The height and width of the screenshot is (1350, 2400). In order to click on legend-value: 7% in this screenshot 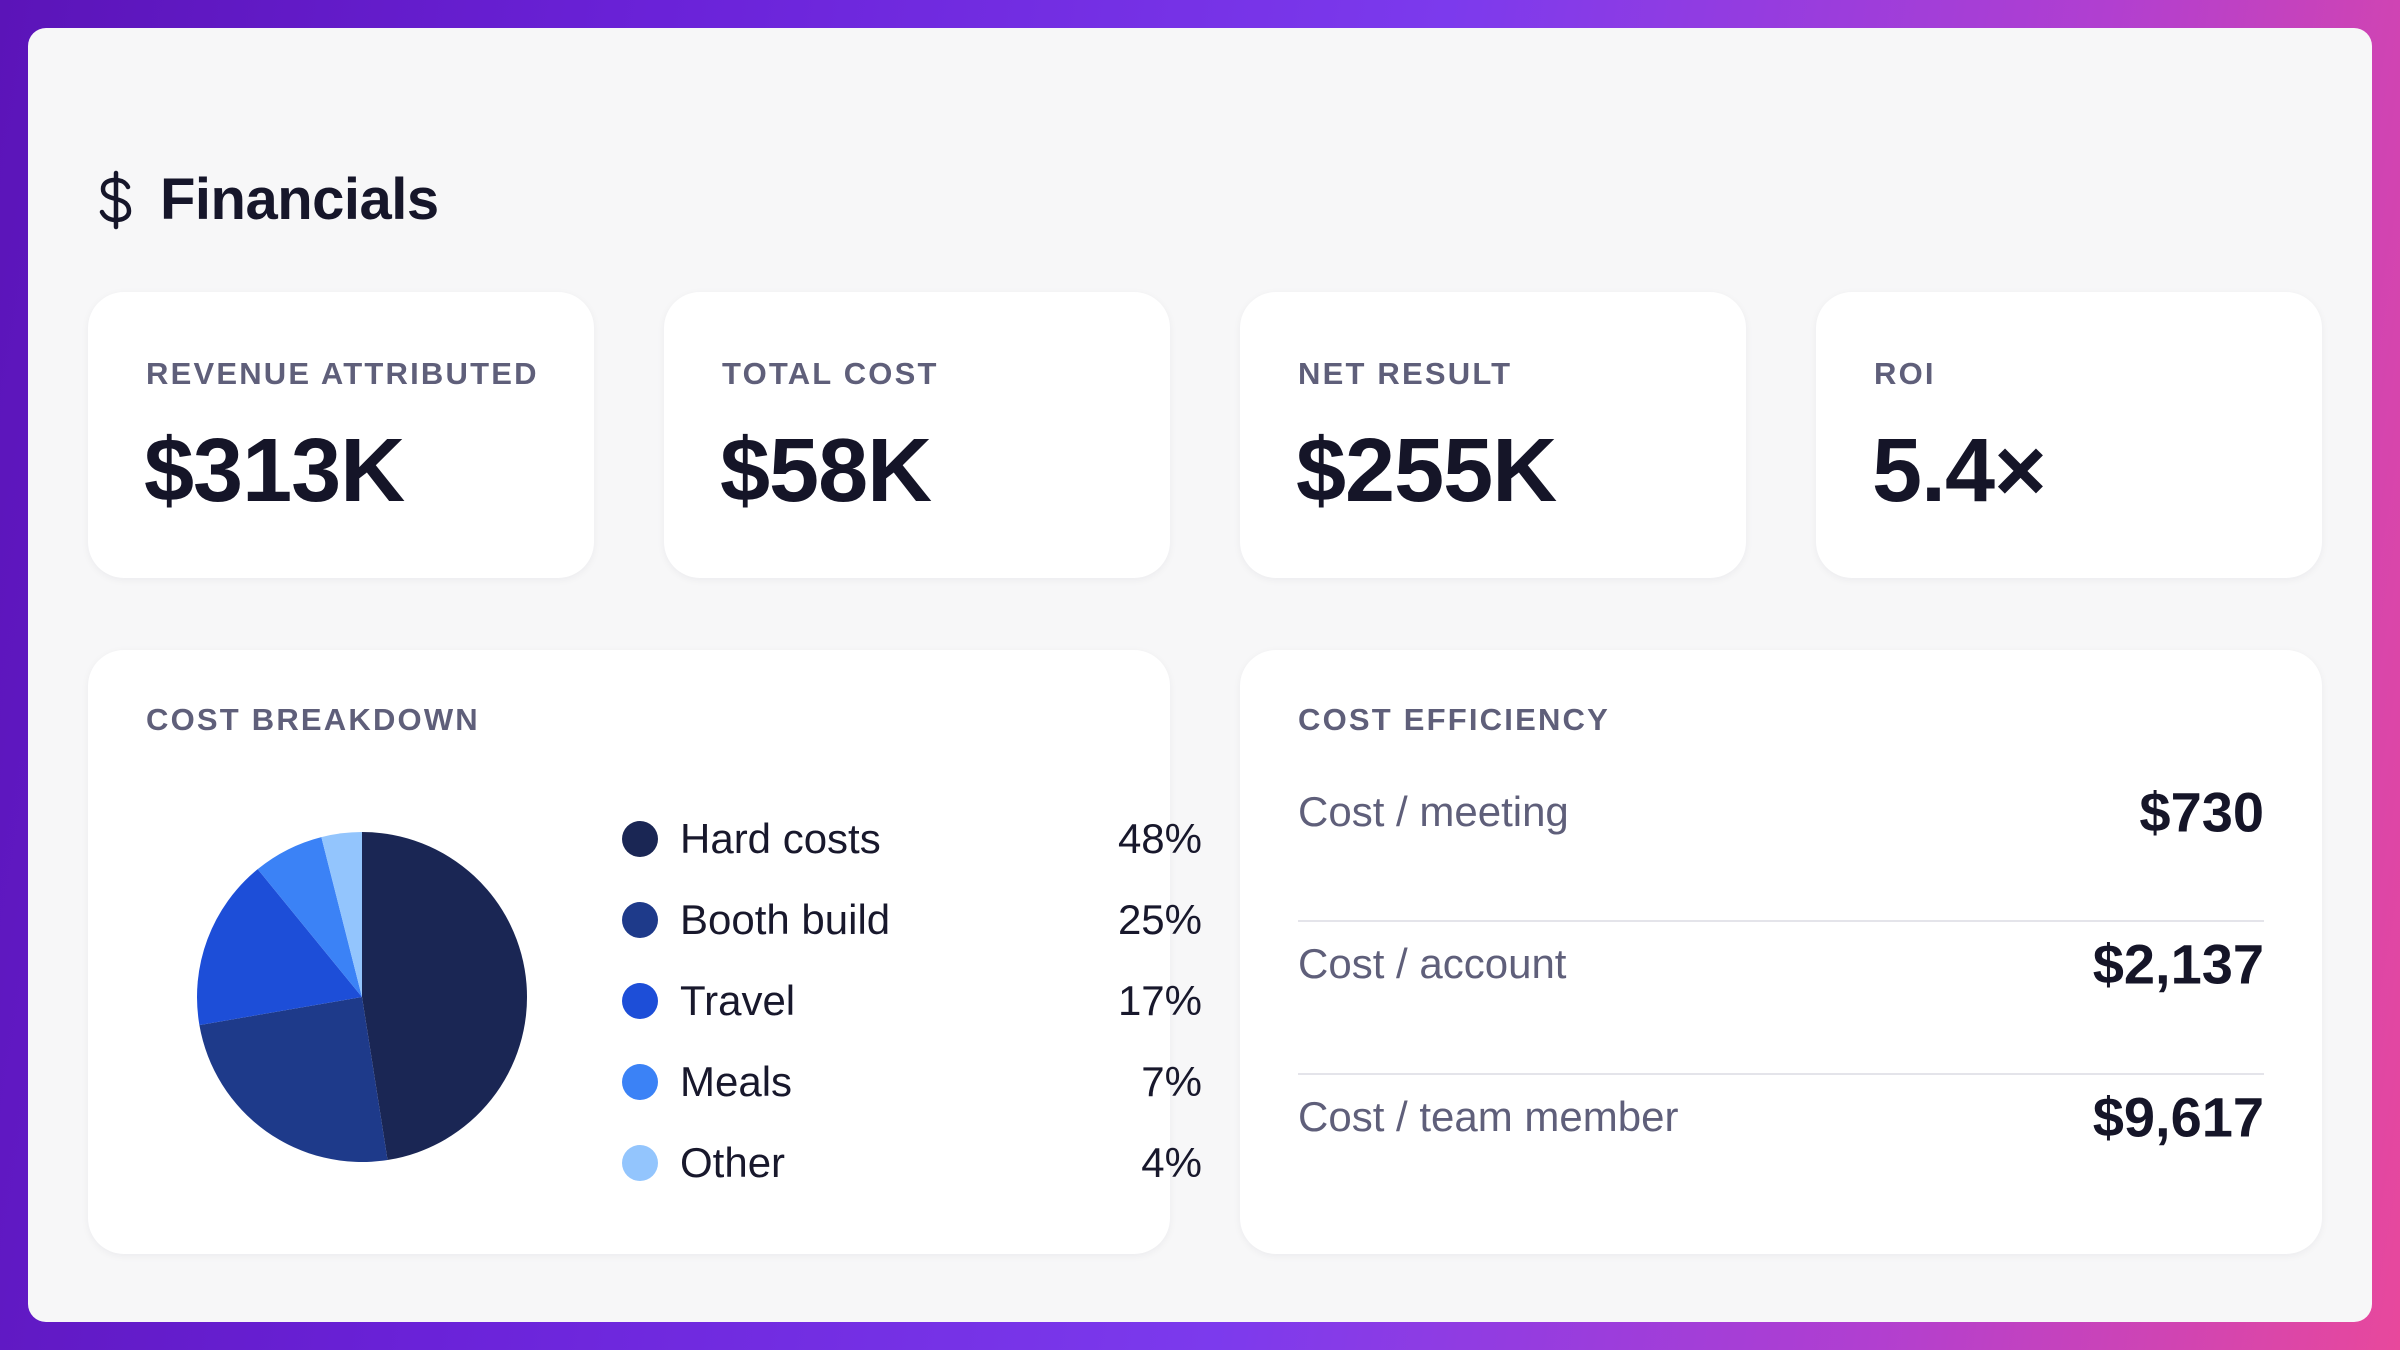, I will do `click(1171, 1081)`.